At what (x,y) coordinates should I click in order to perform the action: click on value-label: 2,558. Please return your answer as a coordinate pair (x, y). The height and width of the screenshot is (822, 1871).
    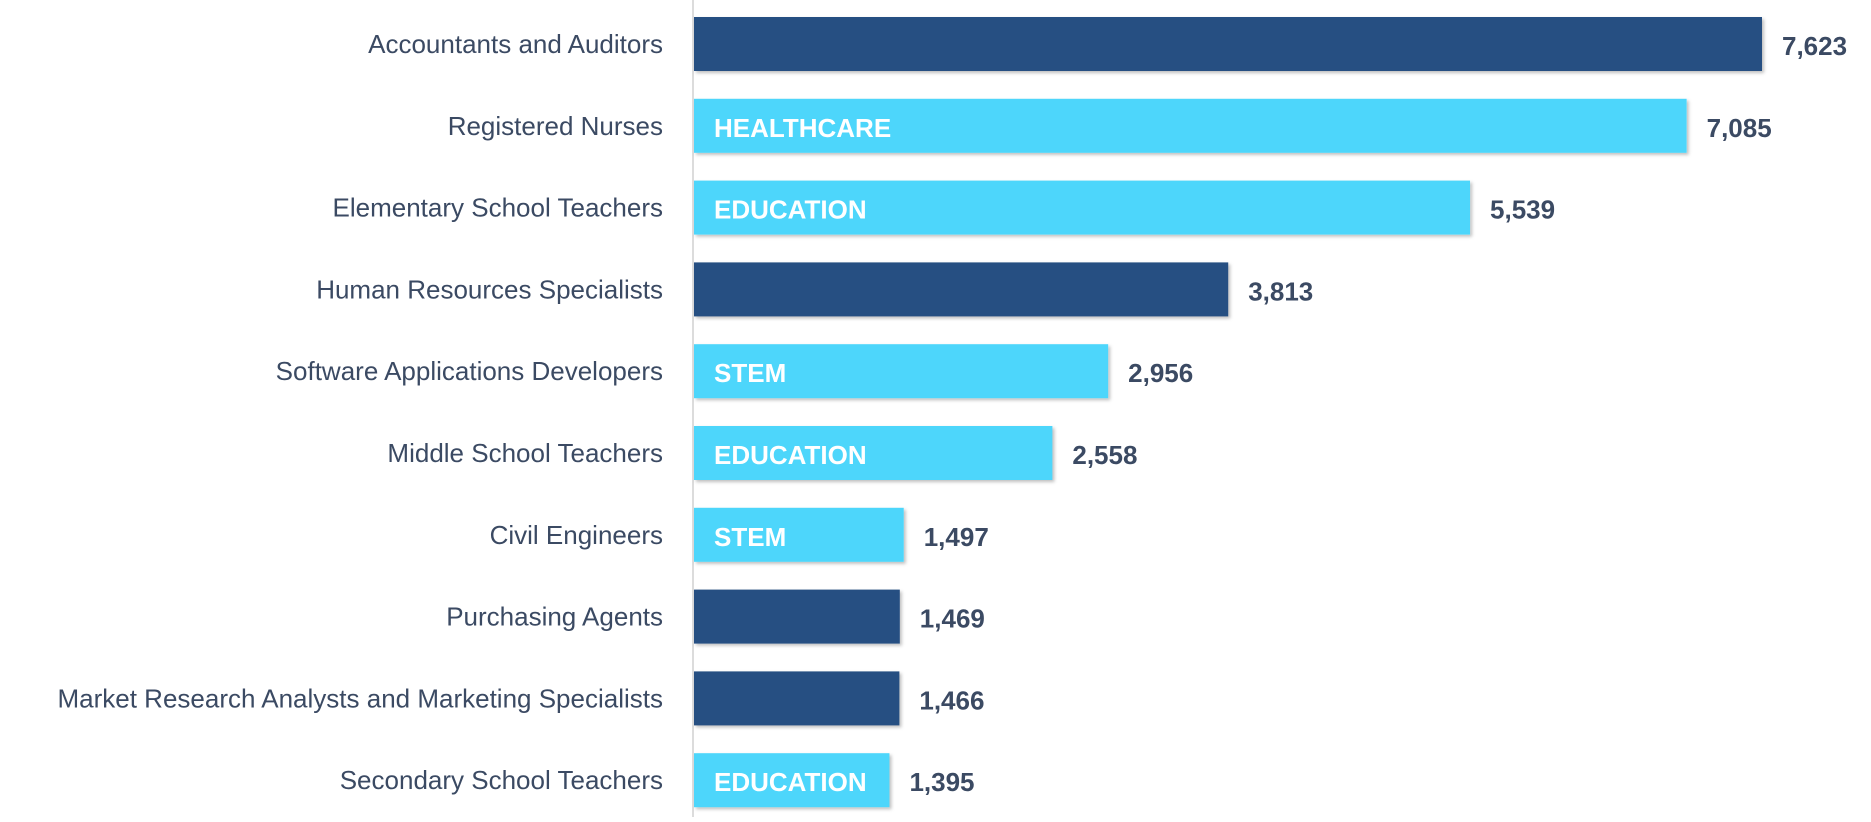
    Looking at the image, I should click on (1104, 455).